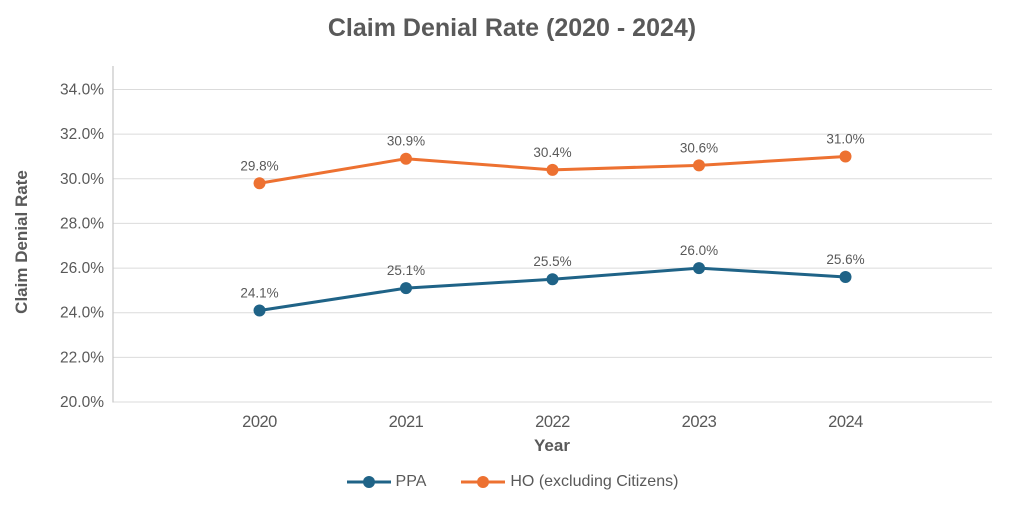 This screenshot has width=1024, height=510. What do you see at coordinates (552, 261) in the screenshot?
I see `data-label: 25.5%` at bounding box center [552, 261].